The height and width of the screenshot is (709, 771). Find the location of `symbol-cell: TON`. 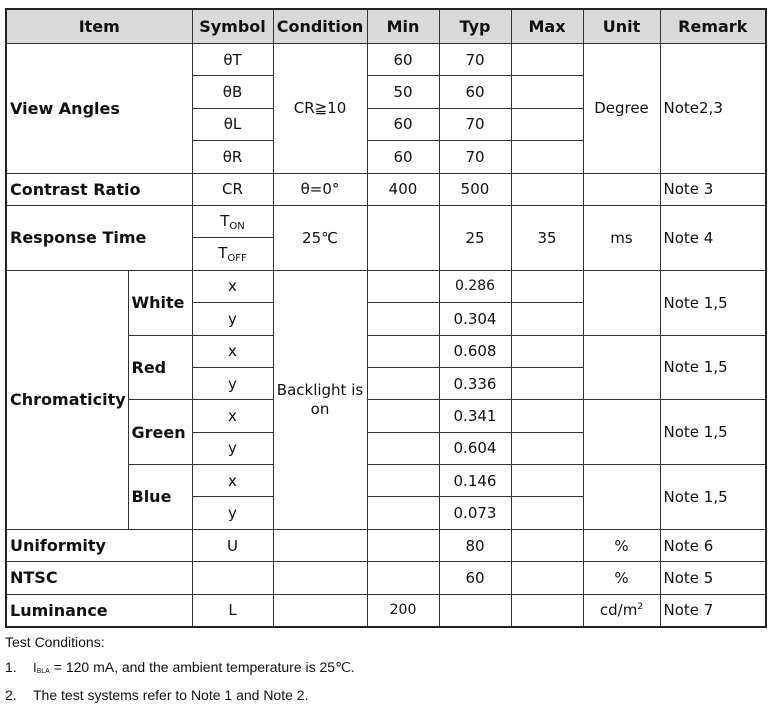

symbol-cell: TON is located at coordinates (232, 221).